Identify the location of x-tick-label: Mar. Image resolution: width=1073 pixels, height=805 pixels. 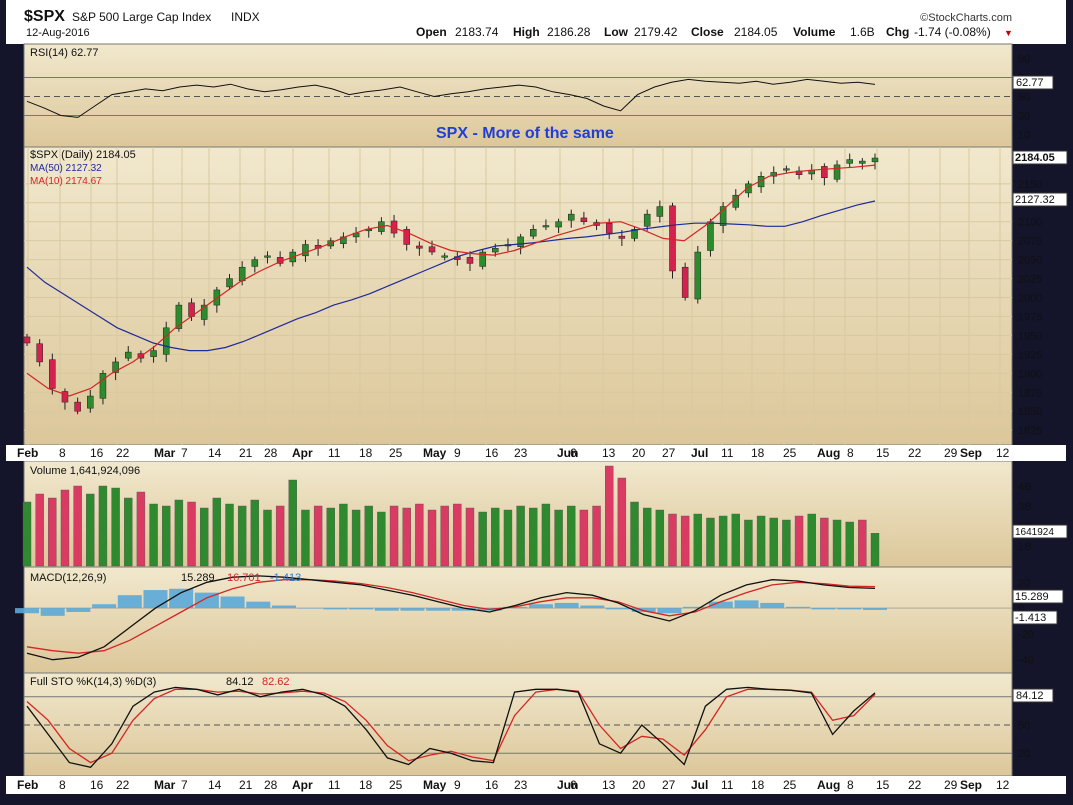
(165, 785).